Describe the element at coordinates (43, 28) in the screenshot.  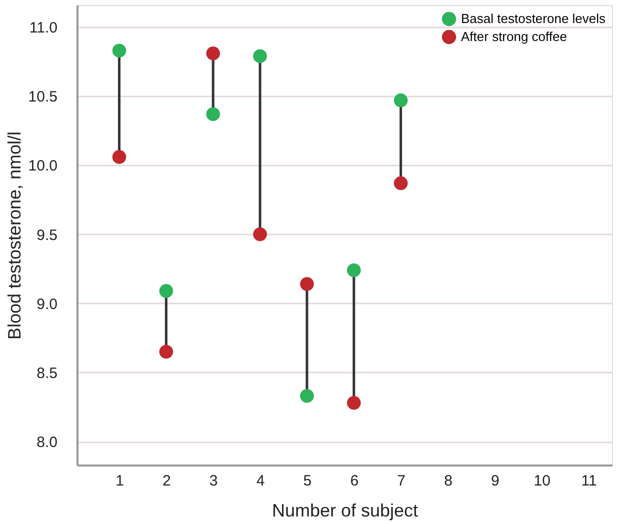
I see `y-tick-label: 11.0` at that location.